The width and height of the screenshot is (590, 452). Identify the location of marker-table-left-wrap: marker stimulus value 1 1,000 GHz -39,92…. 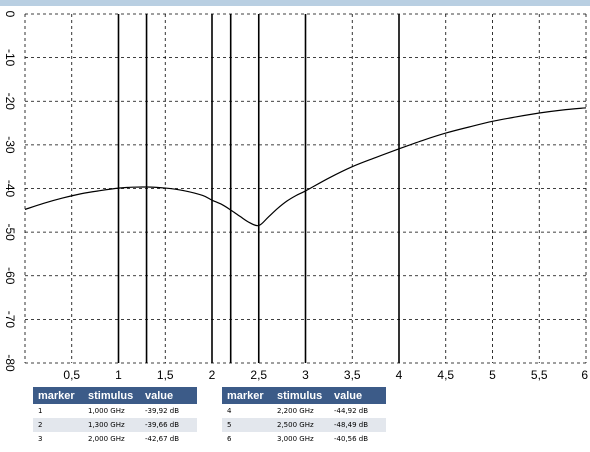
(115, 416).